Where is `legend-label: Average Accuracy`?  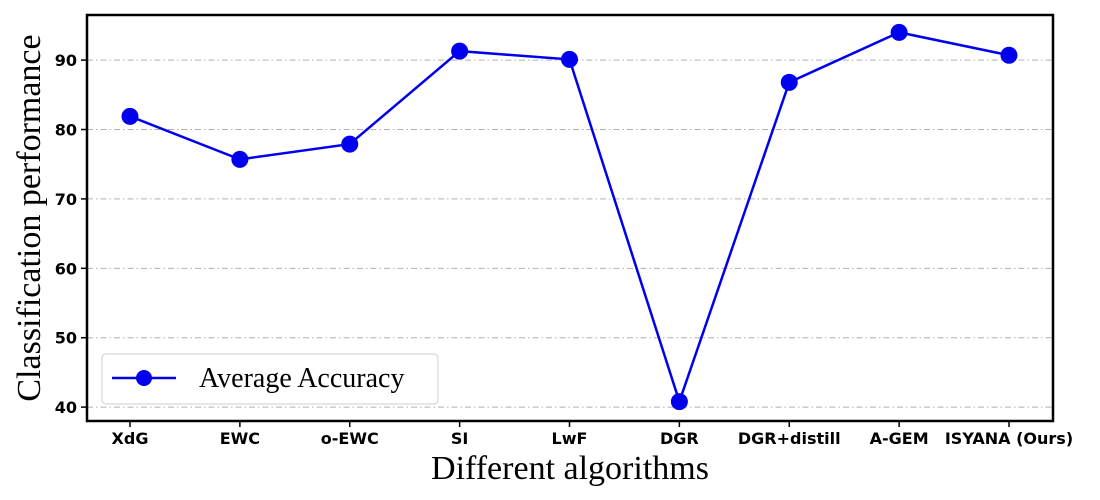
legend-label: Average Accuracy is located at coordinates (301, 378).